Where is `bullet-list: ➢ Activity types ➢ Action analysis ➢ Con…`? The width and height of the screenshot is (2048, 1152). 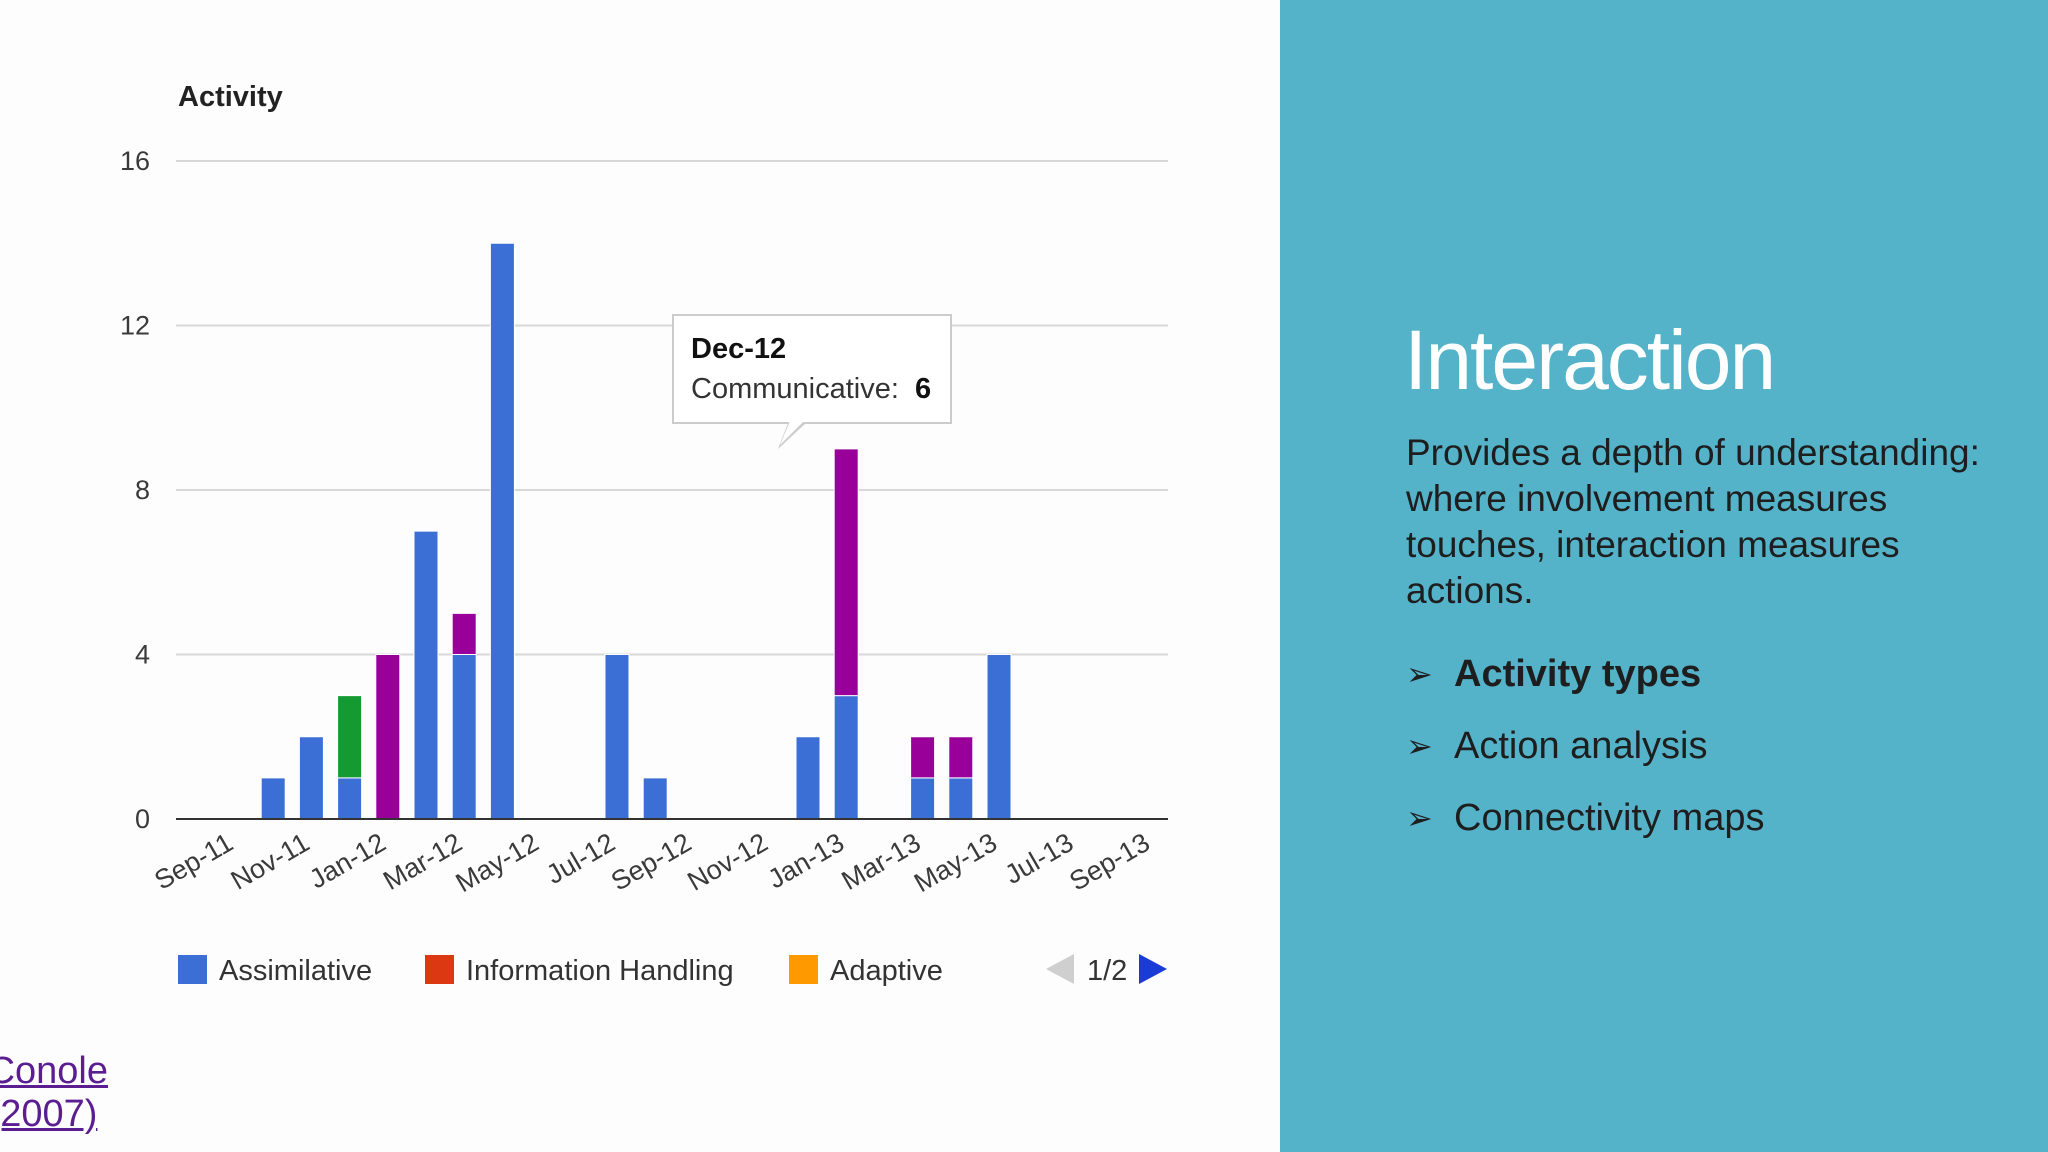 bullet-list: ➢ Activity types ➢ Action analysis ➢ Con… is located at coordinates (1585, 746).